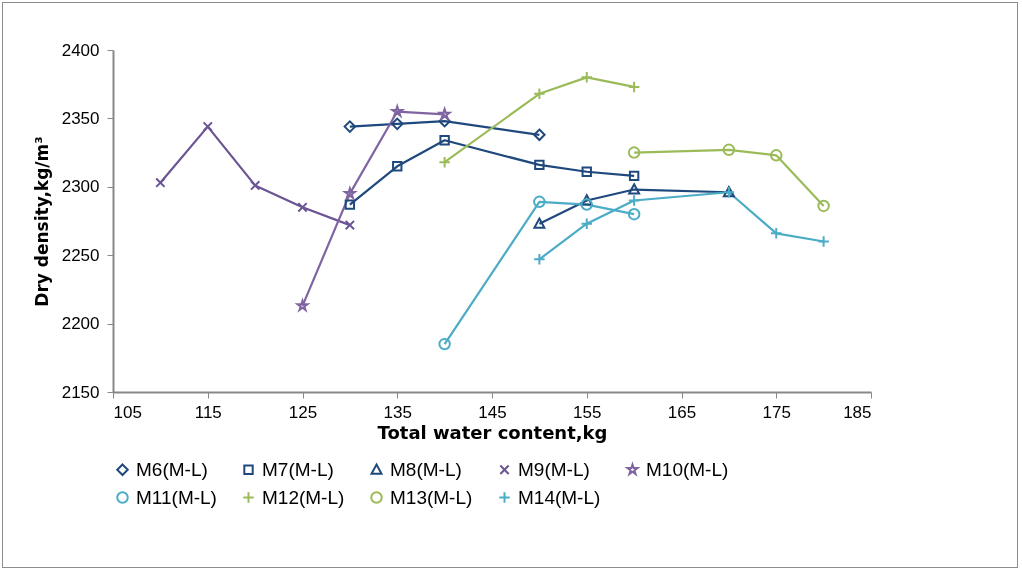 The image size is (1022, 572). I want to click on legend-label: M12(M-L), so click(303, 497).